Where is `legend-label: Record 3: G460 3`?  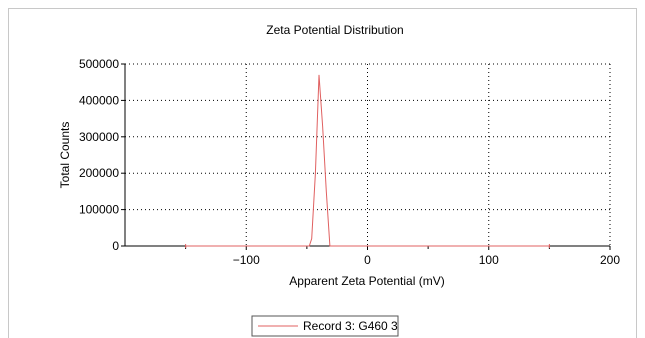
legend-label: Record 3: G460 3 is located at coordinates (350, 326).